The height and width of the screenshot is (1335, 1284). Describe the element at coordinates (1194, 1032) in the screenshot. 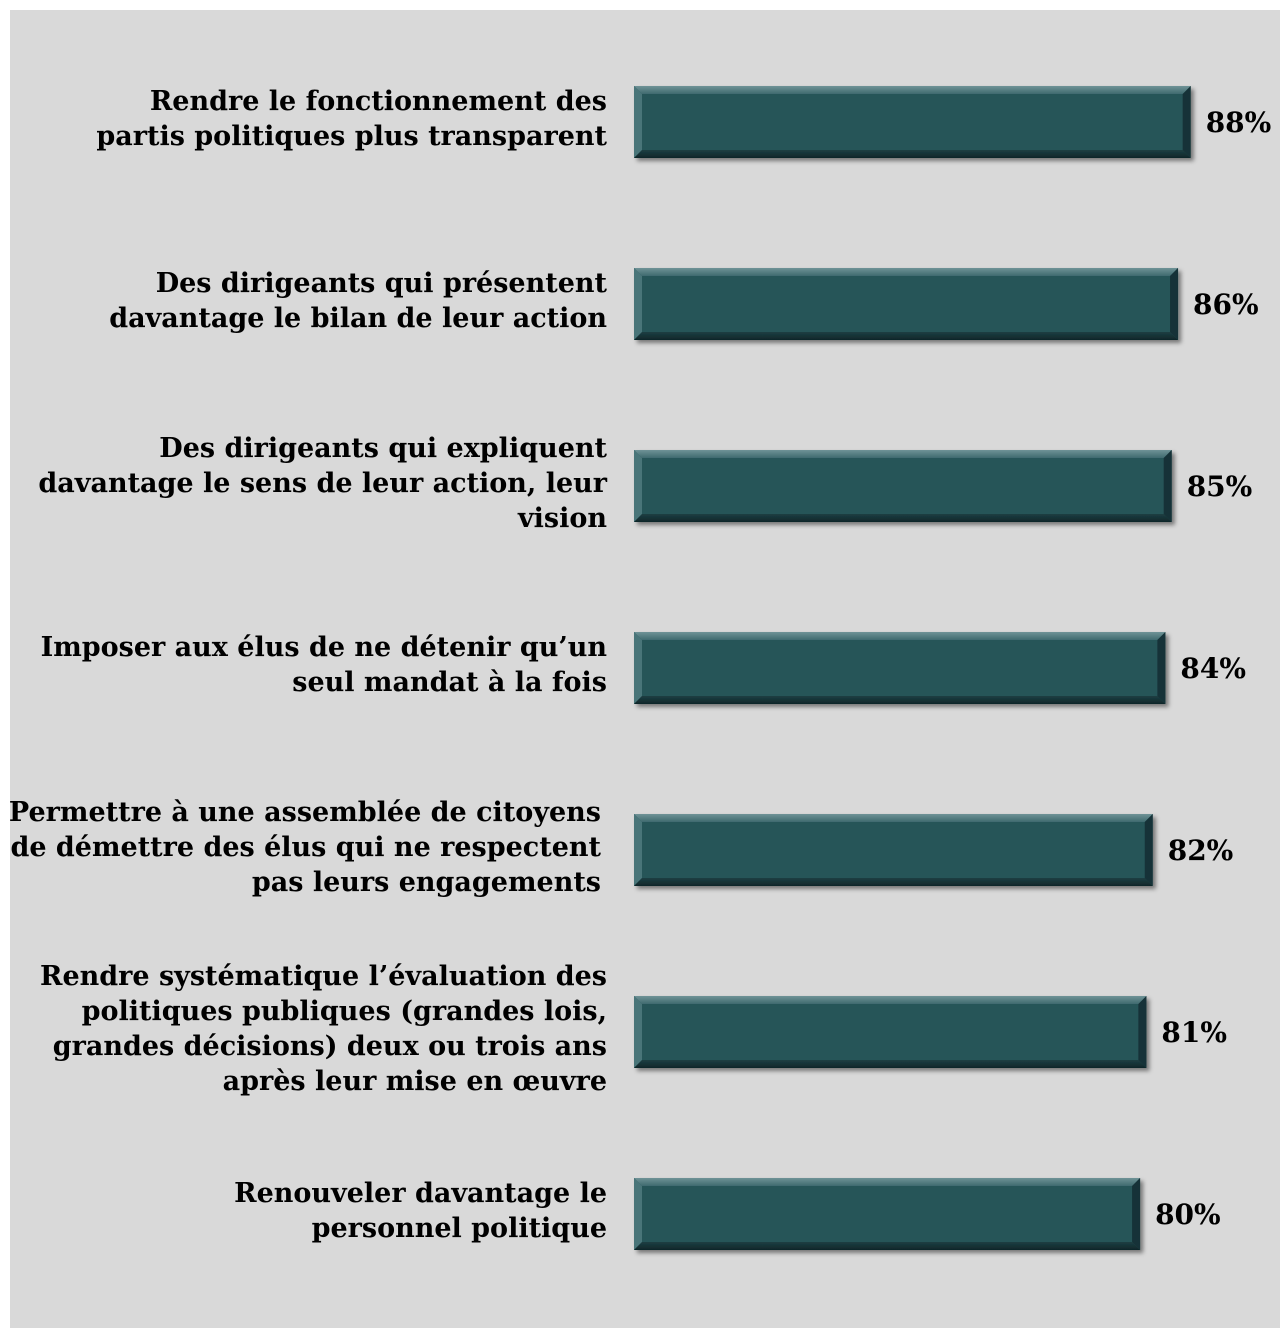

I see `value-label: 81%` at that location.